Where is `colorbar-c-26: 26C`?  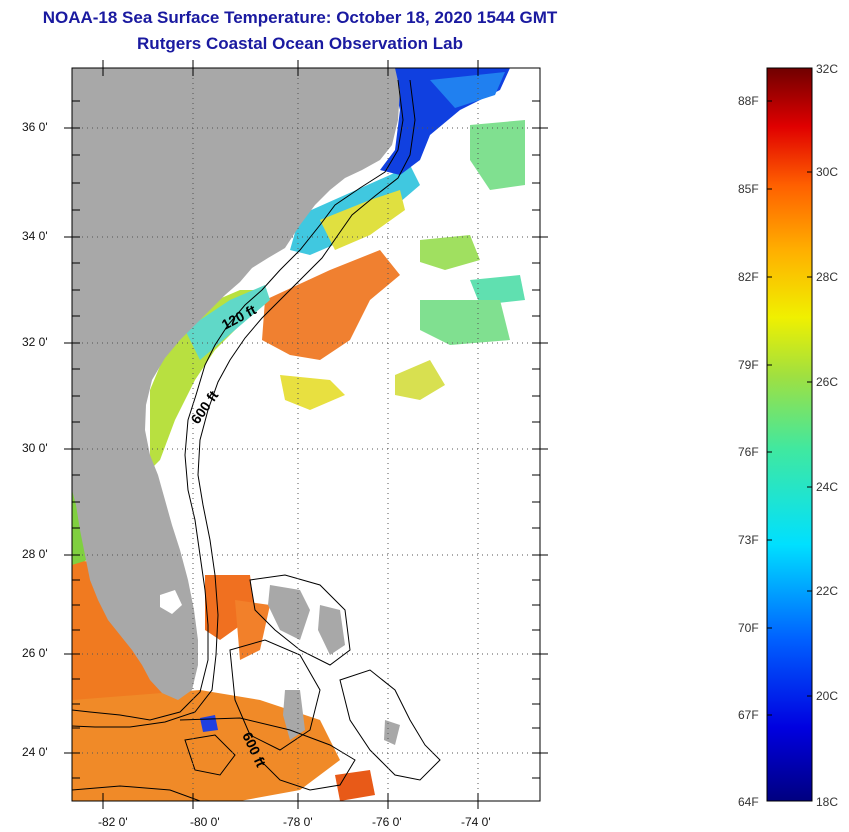 colorbar-c-26: 26C is located at coordinates (827, 382).